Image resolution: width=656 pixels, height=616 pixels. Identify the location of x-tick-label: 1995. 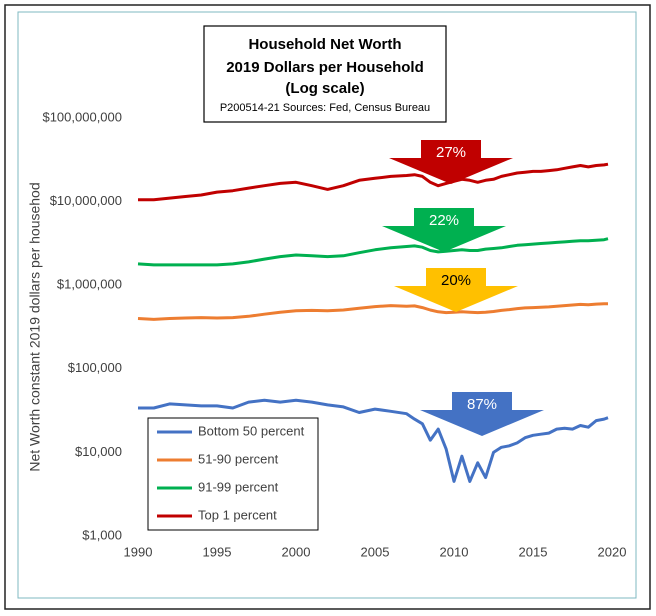
(217, 551).